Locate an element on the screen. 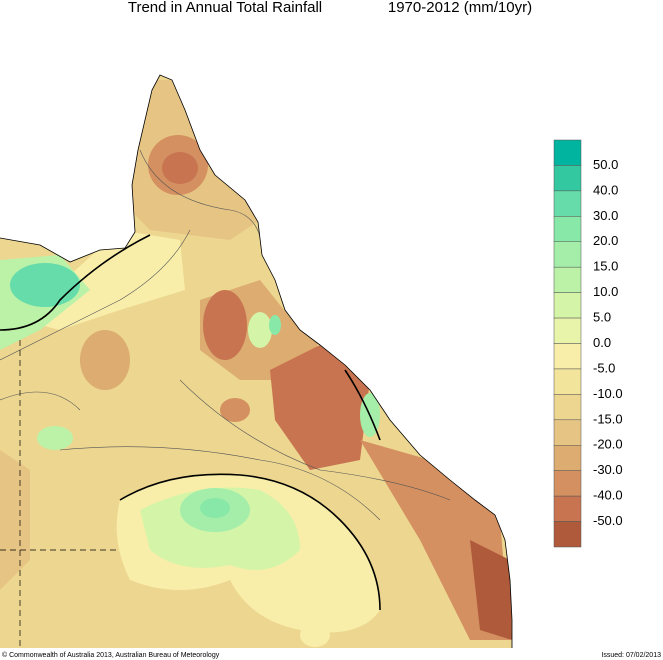  legend-label: -10.0 is located at coordinates (608, 393).